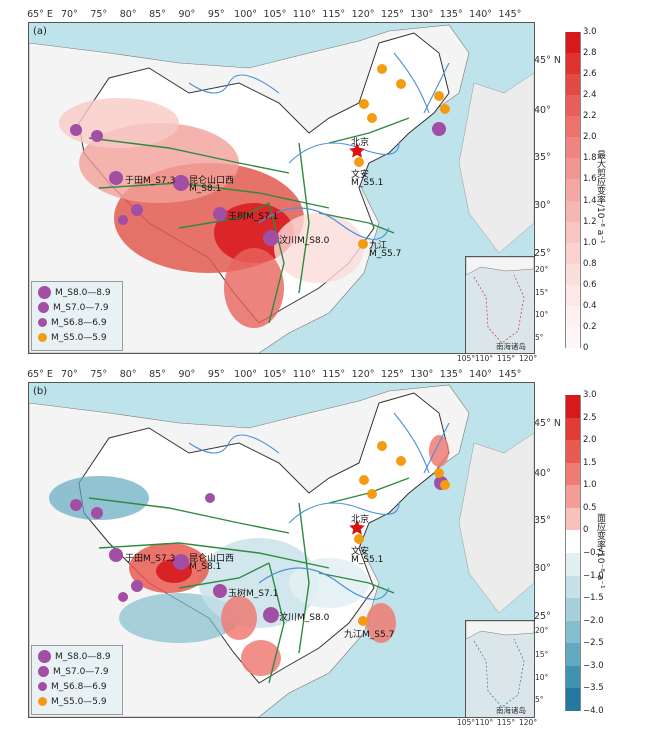 Image resolution: width=667 pixels, height=731 pixels. I want to click on colorbar-tick-label: −0.5, so click(593, 553).